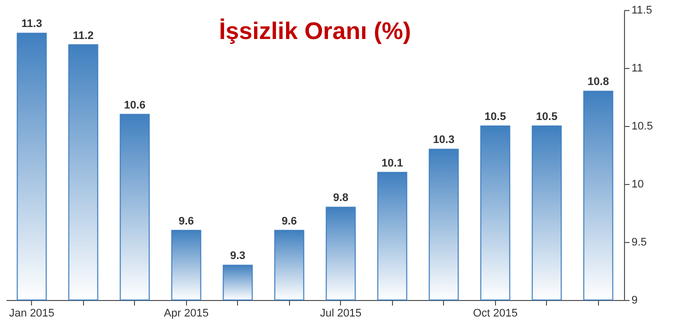 This screenshot has width=685, height=328. What do you see at coordinates (635, 300) in the screenshot?
I see `y-tick-label: 9` at bounding box center [635, 300].